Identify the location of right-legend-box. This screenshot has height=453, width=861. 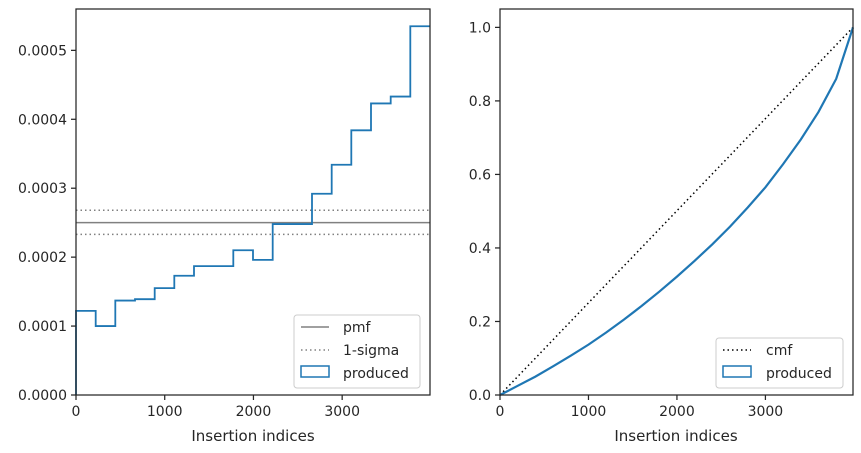
(779, 363).